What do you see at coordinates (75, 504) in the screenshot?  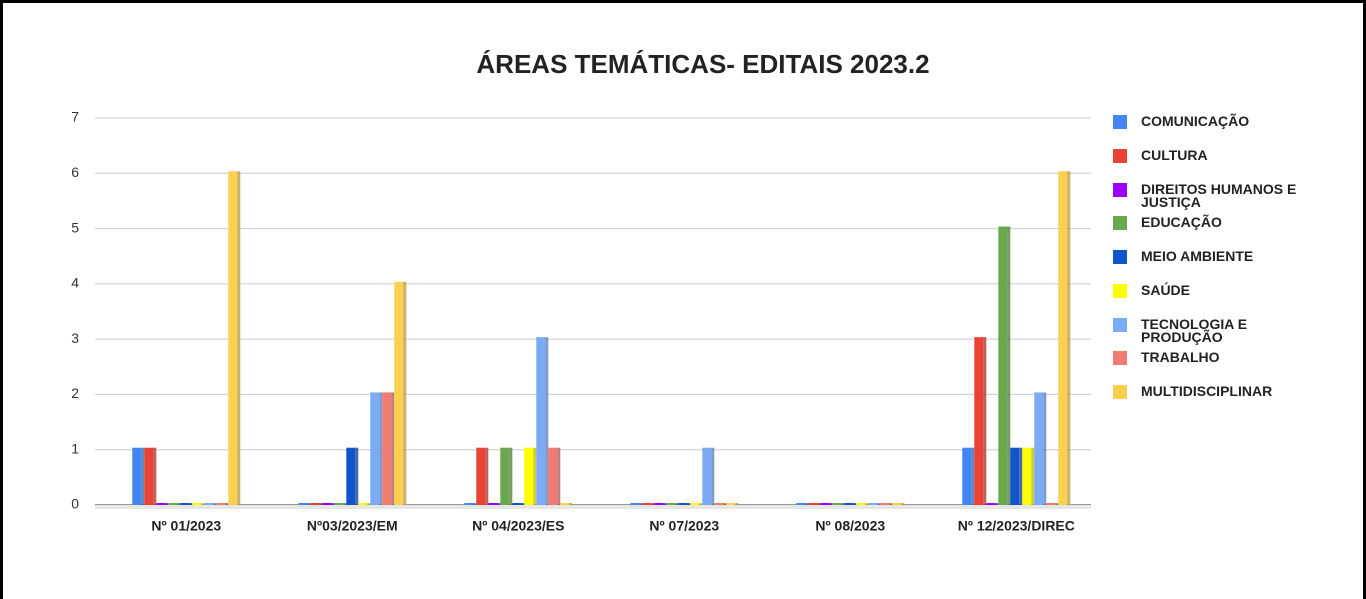 I see `y-tick-label: 0` at bounding box center [75, 504].